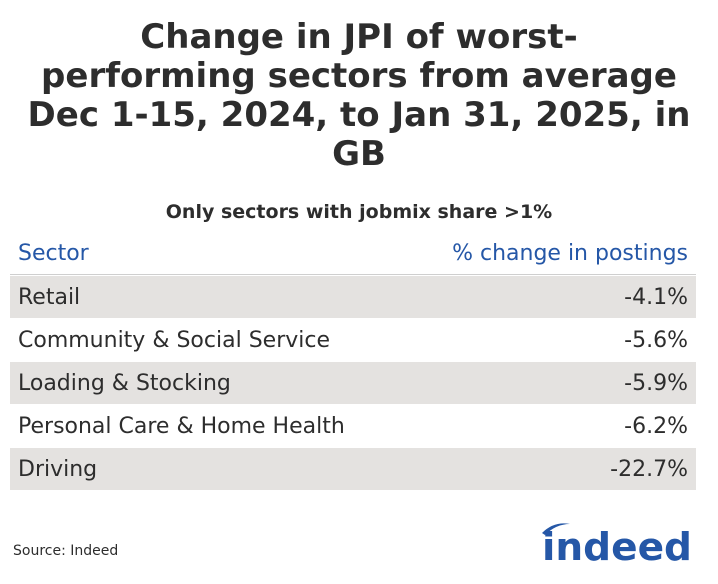  I want to click on sector-cell: Retail, so click(49, 297).